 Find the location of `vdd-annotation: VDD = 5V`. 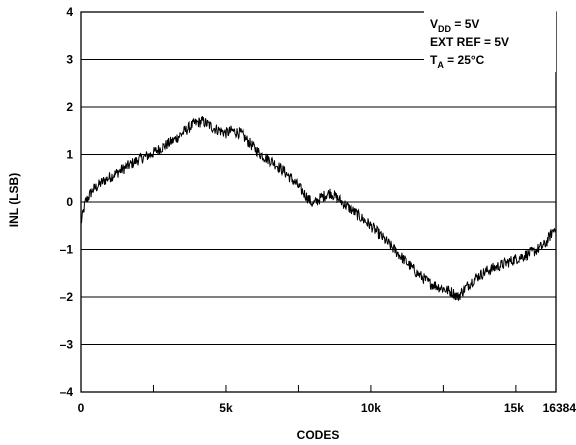

vdd-annotation: VDD = 5V is located at coordinates (454, 25).